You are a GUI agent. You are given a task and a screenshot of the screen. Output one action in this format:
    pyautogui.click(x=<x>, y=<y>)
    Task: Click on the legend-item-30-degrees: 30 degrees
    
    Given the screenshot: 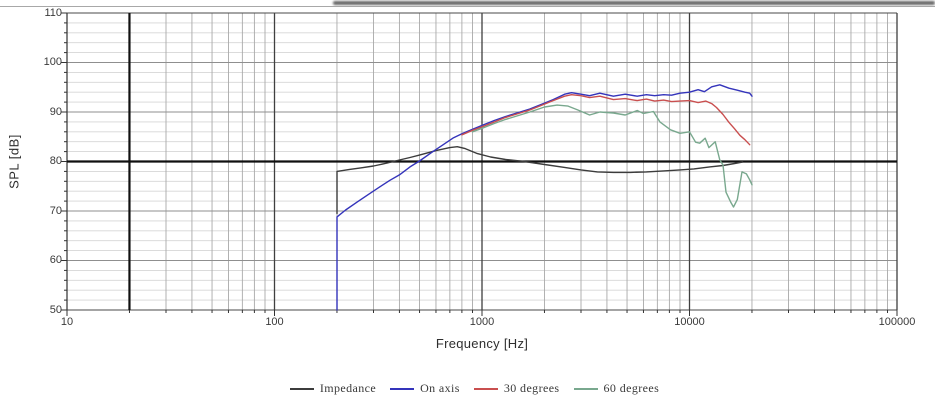 What is the action you would take?
    pyautogui.click(x=516, y=388)
    